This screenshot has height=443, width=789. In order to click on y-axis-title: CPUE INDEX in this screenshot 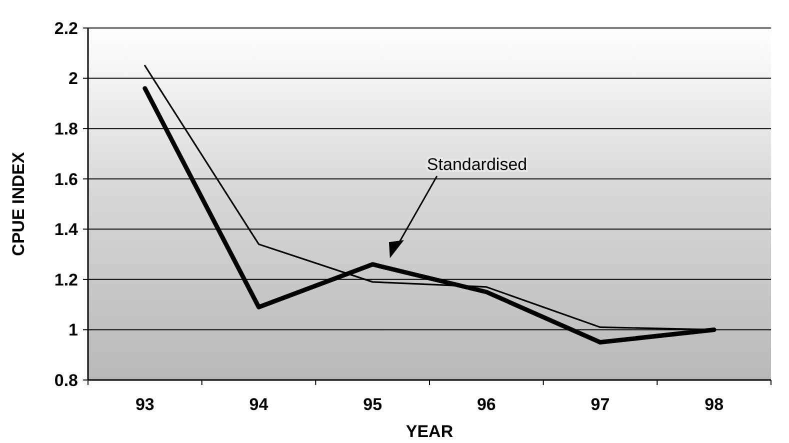, I will do `click(18, 203)`.